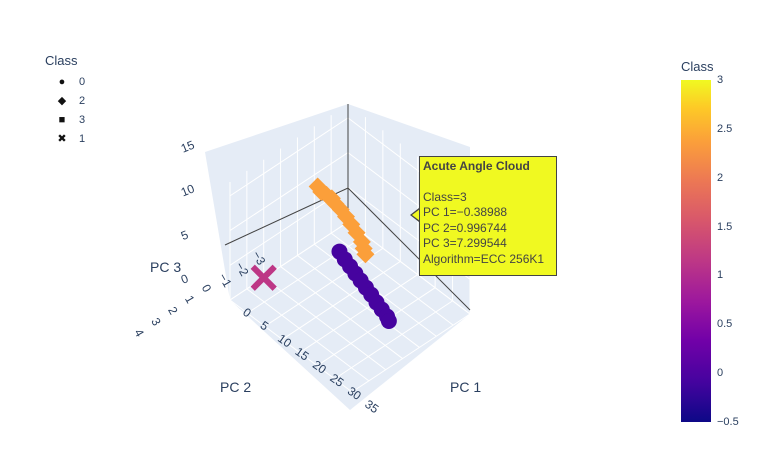  Describe the element at coordinates (235, 387) in the screenshot. I see `axis-title-y: PC 2` at that location.